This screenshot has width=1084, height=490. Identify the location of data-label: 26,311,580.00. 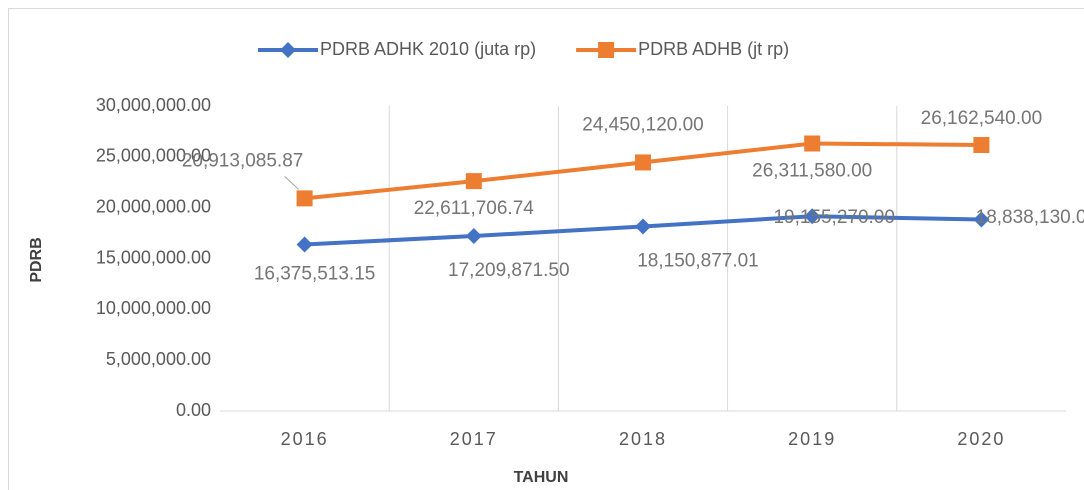
(812, 171).